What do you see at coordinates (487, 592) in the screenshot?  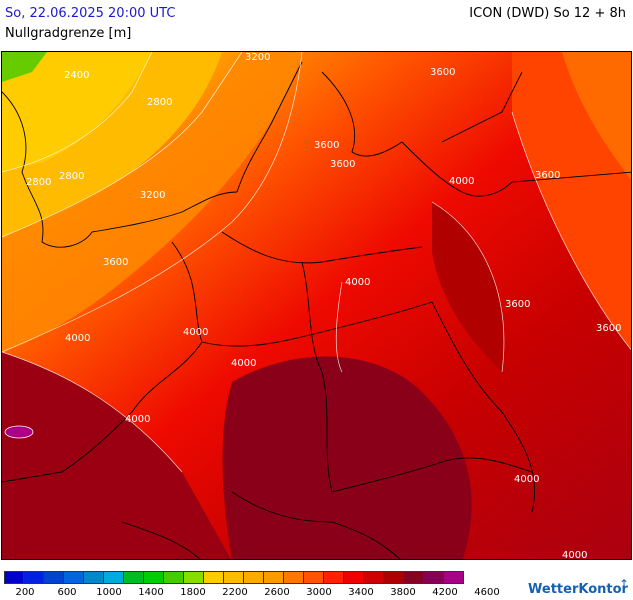 I see `legend-label: 4600` at bounding box center [487, 592].